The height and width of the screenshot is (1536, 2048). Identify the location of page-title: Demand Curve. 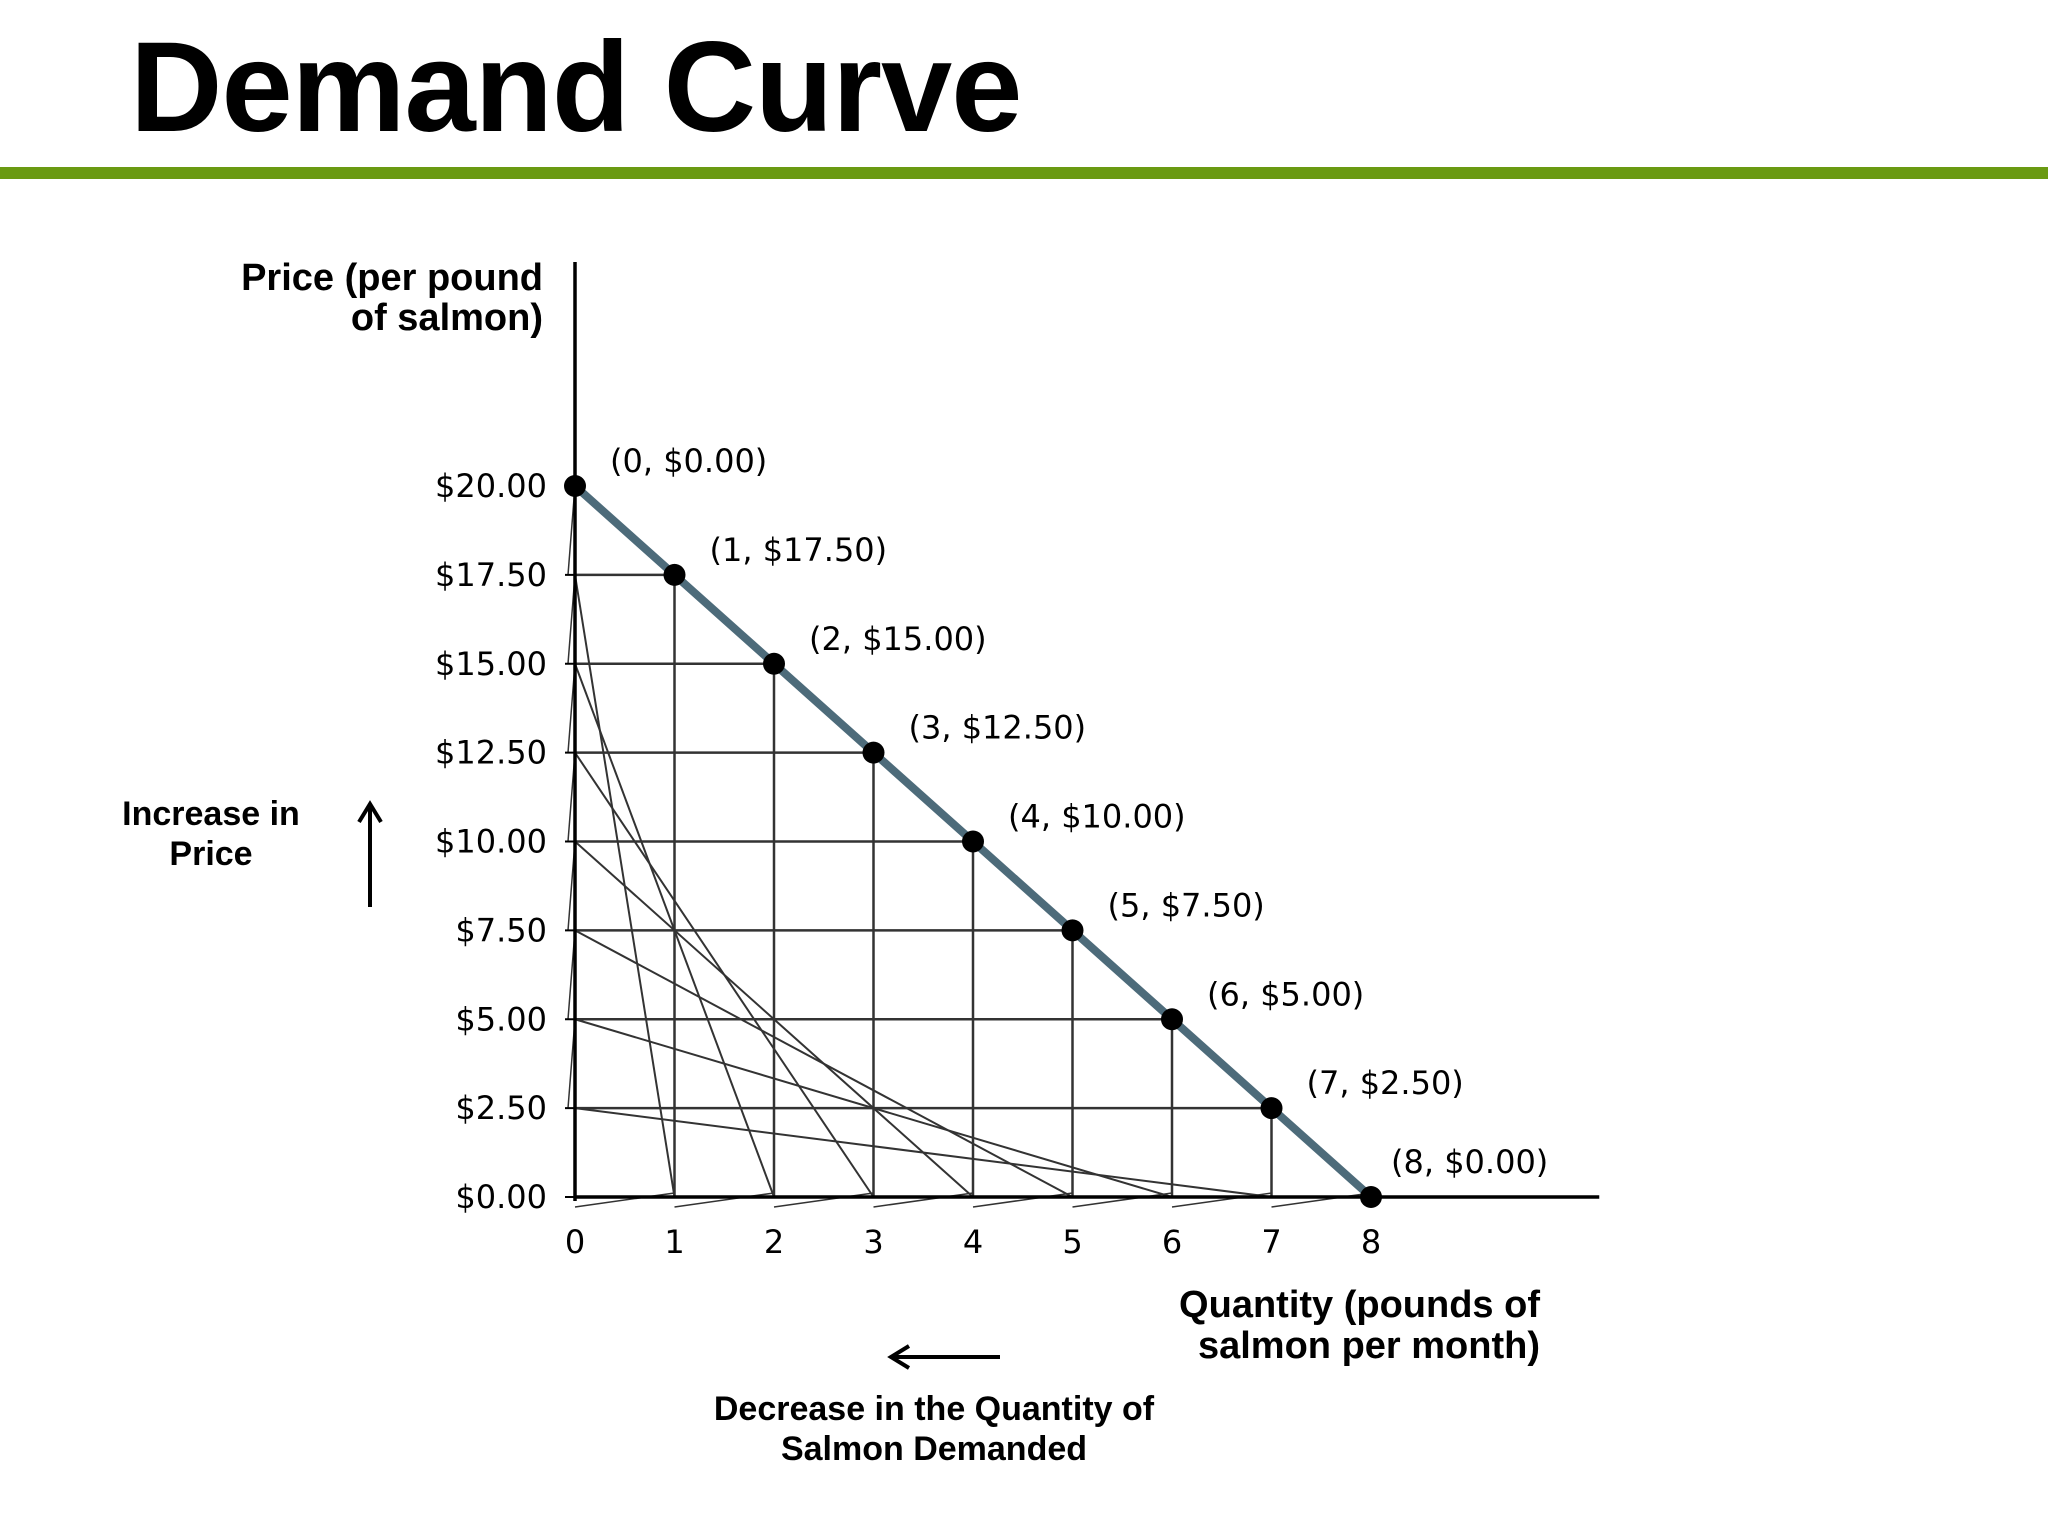
(576, 87).